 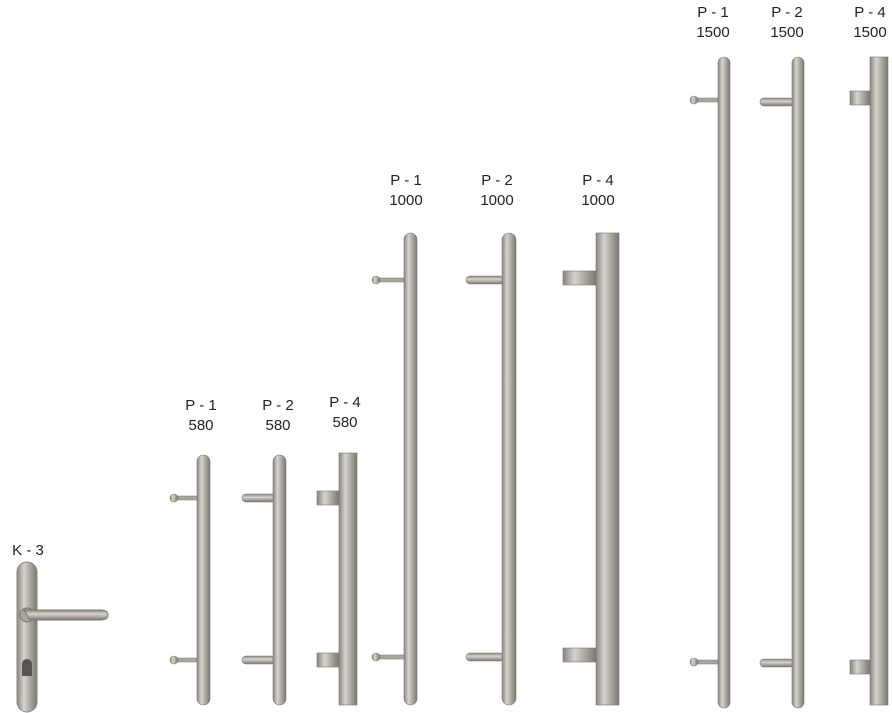 What do you see at coordinates (27, 667) in the screenshot?
I see `key-hole` at bounding box center [27, 667].